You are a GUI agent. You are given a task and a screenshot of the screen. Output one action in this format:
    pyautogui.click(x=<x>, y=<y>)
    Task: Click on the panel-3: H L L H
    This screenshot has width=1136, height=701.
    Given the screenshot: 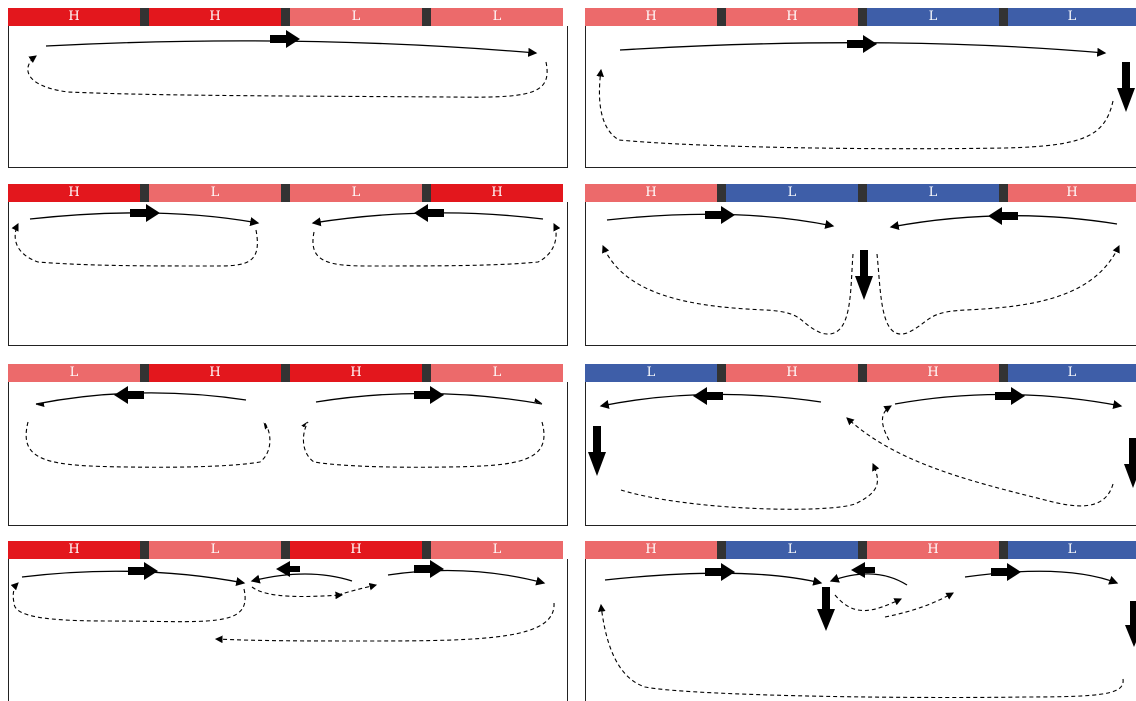 What is the action you would take?
    pyautogui.click(x=288, y=265)
    